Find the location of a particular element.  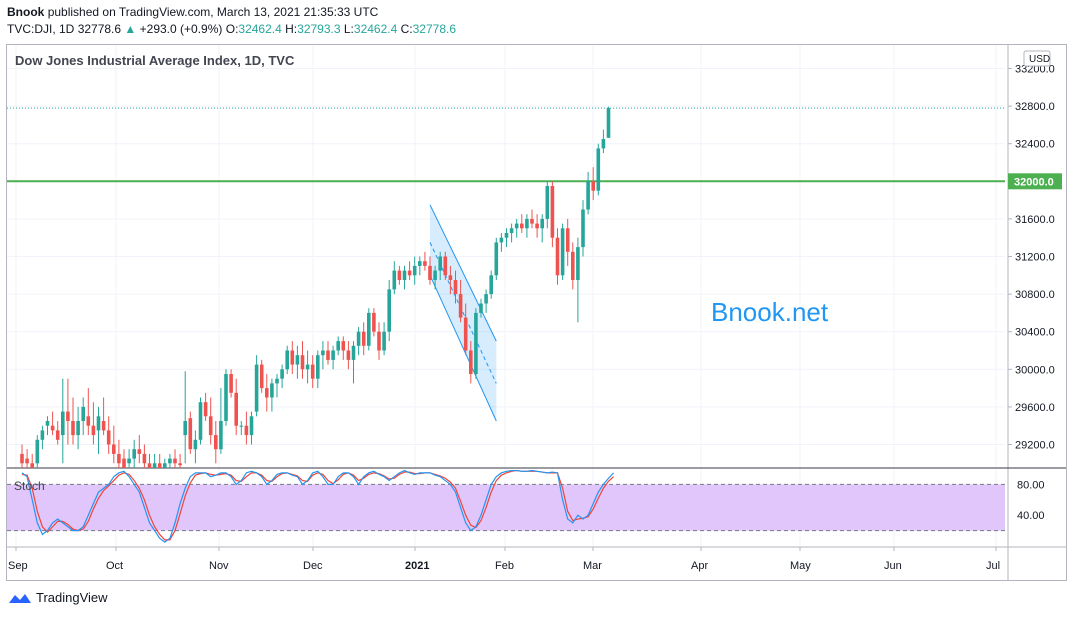

high-label: H: is located at coordinates (291, 29).